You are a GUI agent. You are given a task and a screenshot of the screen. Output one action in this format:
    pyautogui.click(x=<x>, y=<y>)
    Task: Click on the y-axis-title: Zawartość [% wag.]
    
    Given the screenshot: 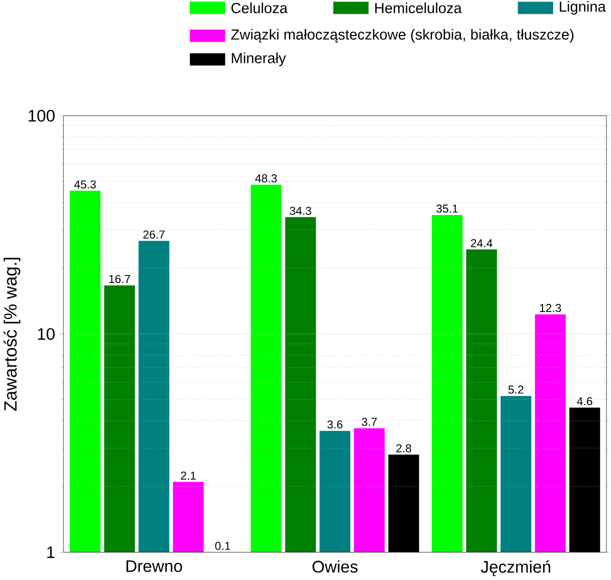 What is the action you would take?
    pyautogui.click(x=11, y=335)
    